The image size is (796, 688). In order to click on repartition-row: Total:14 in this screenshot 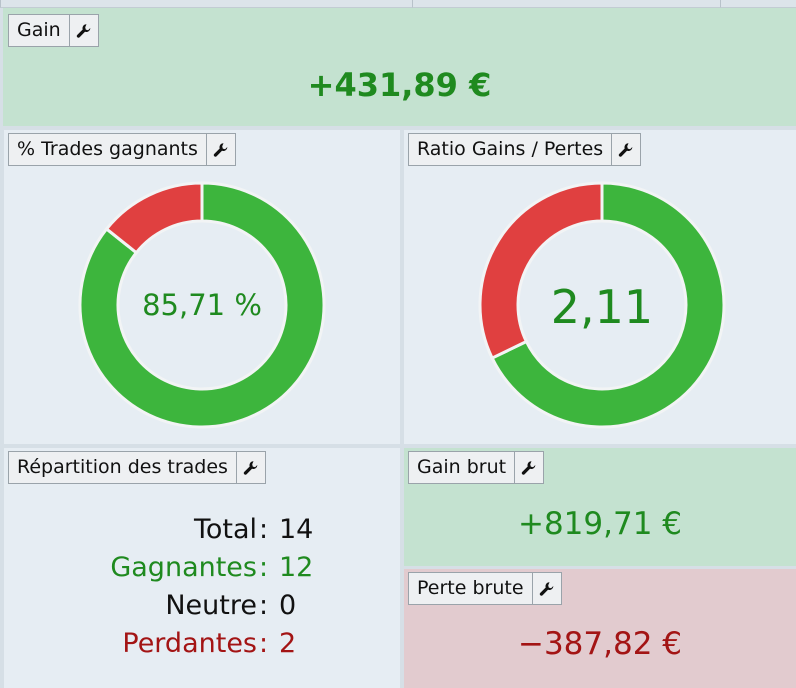, I will do `click(202, 533)`.